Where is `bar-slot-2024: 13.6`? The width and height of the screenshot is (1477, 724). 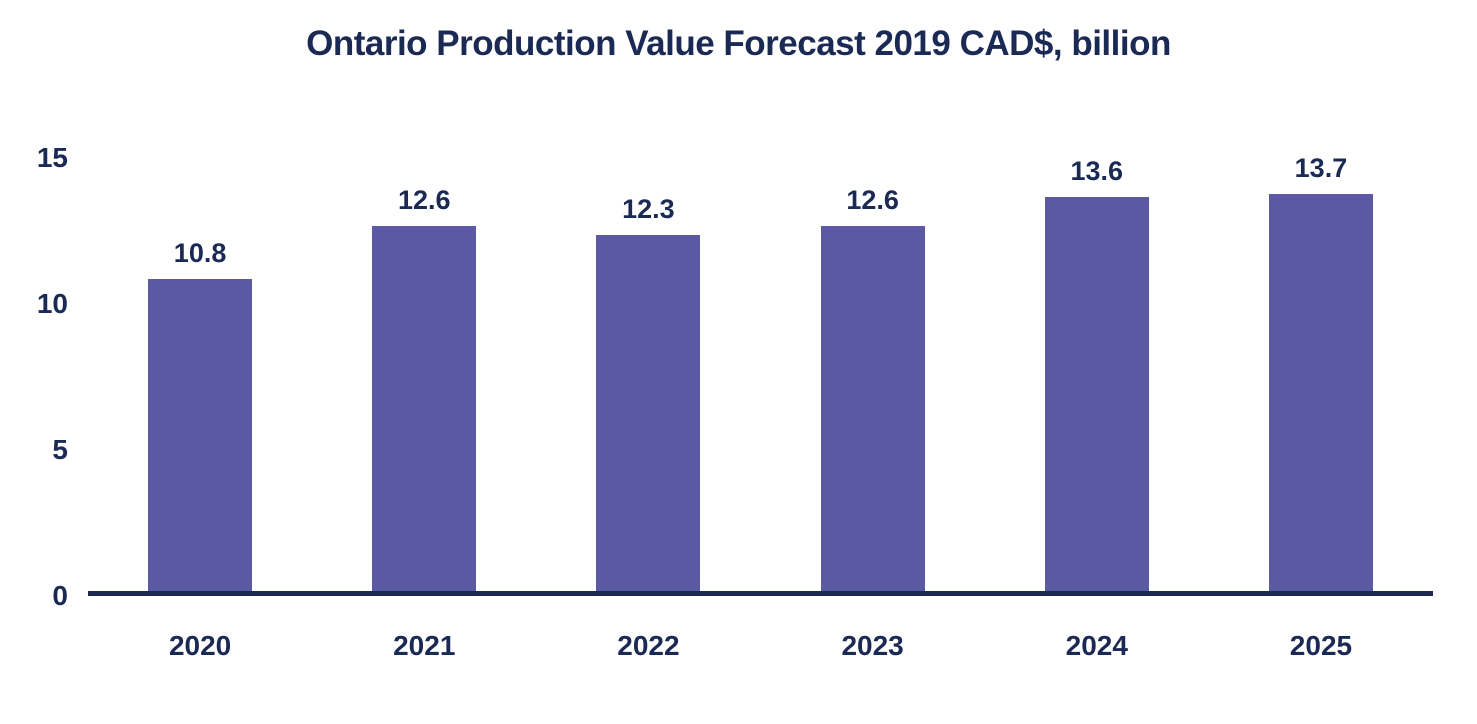
bar-slot-2024: 13.6 is located at coordinates (1097, 377).